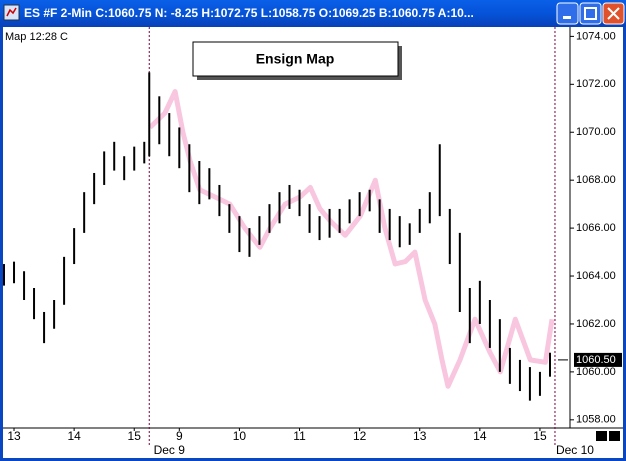  Describe the element at coordinates (596, 36) in the screenshot. I see `y-tick-label: 1074.00` at that location.